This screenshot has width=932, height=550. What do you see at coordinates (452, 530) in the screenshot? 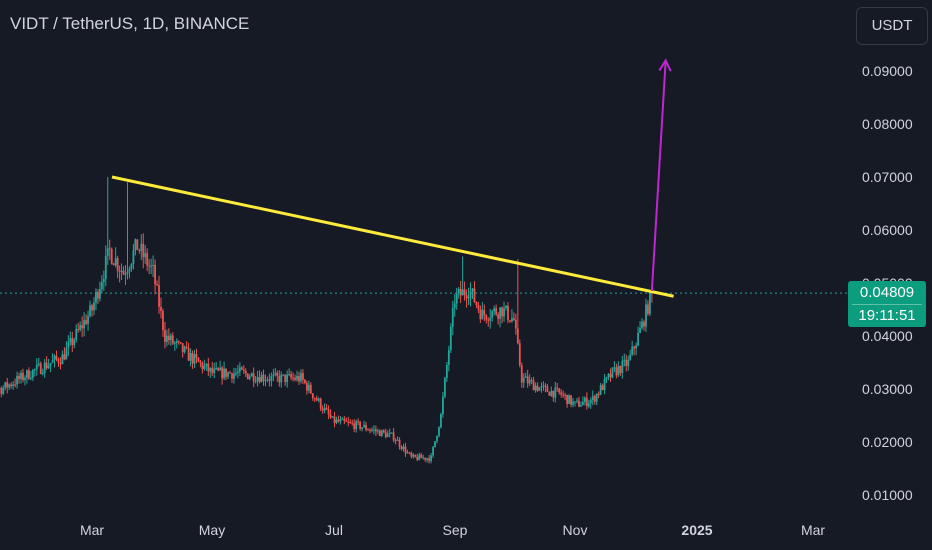
I see `time-axis: Mar May Jul Sep Nov 2025 Mar` at bounding box center [452, 530].